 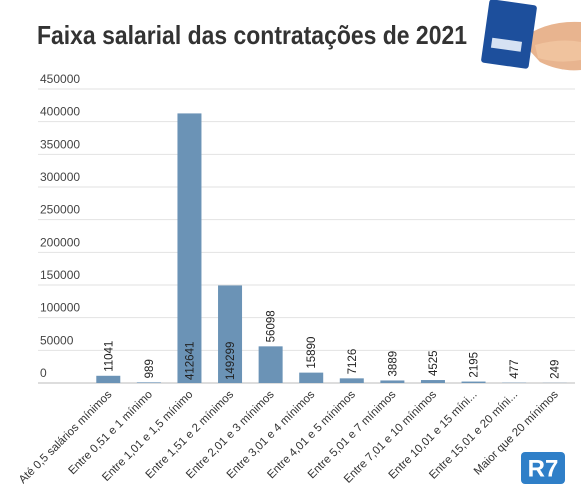 What do you see at coordinates (231, 361) in the screenshot?
I see `value-label: 149299` at bounding box center [231, 361].